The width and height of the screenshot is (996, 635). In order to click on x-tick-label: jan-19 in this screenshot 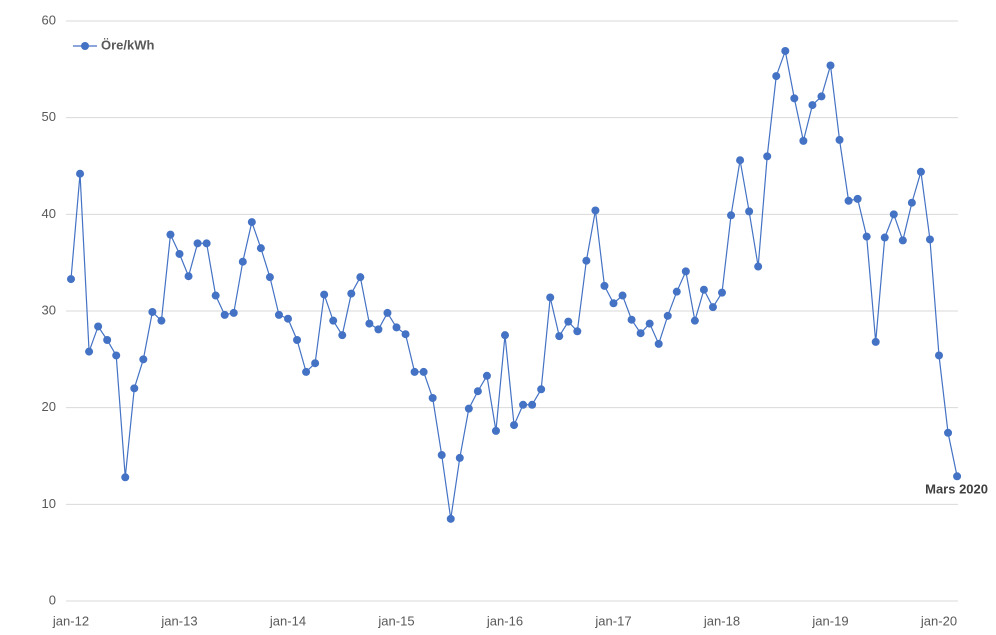, I will do `click(829, 620)`.